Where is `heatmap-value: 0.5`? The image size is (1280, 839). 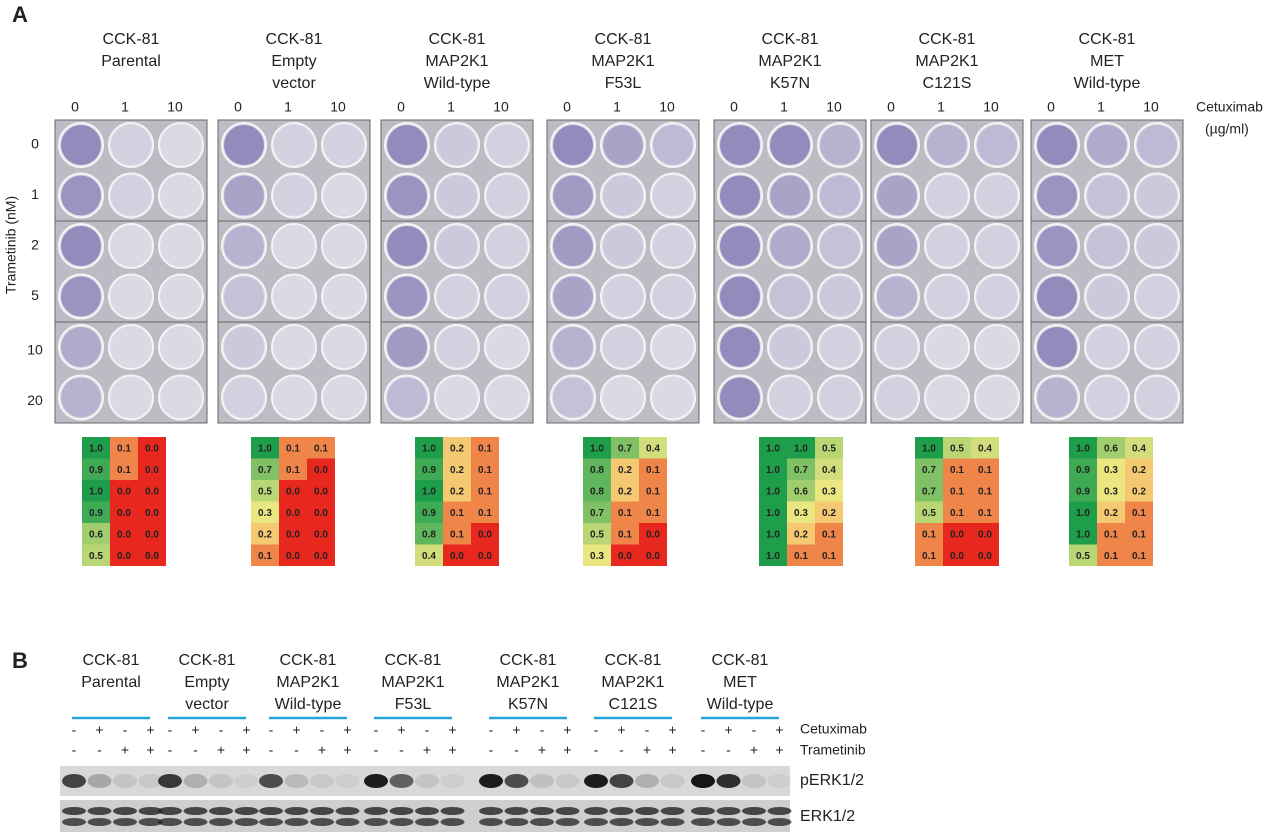 heatmap-value: 0.5 is located at coordinates (957, 448).